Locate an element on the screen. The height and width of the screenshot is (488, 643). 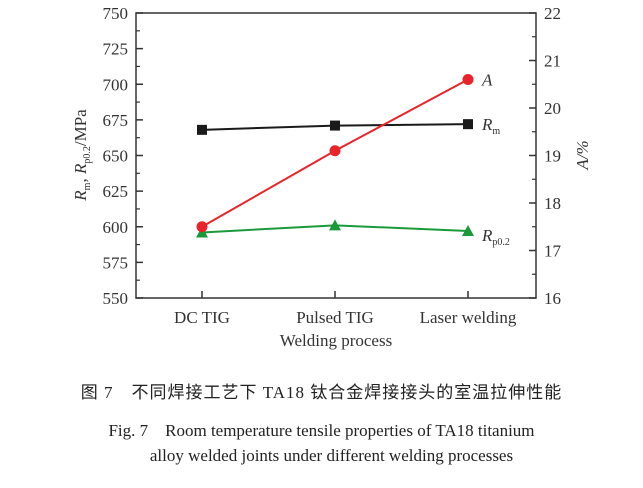
left-tick-label: 650 is located at coordinates (116, 156).